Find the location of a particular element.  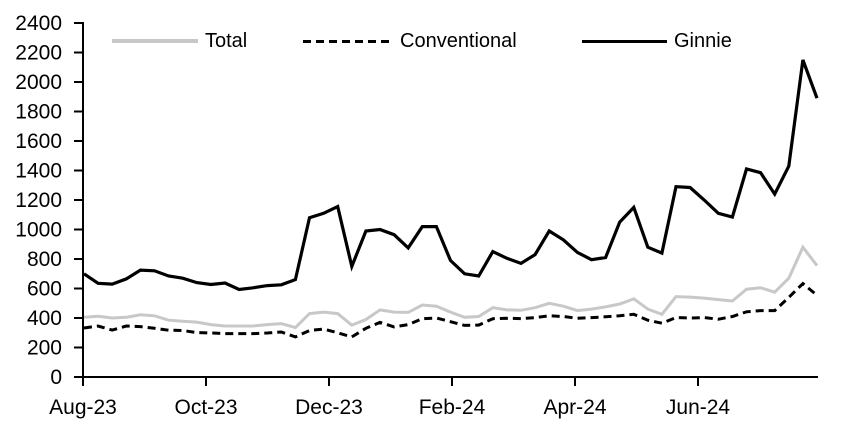

y-tick-label: 0 is located at coordinates (56, 377).